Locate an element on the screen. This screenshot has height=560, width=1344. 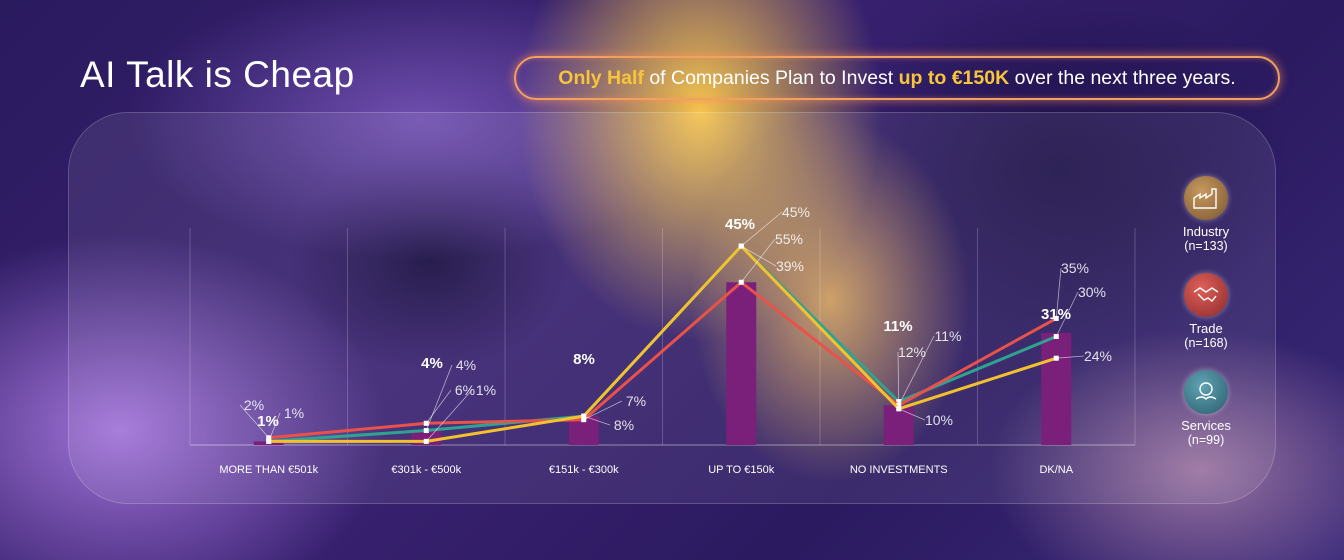
series-data-label: 35% is located at coordinates (1075, 268).